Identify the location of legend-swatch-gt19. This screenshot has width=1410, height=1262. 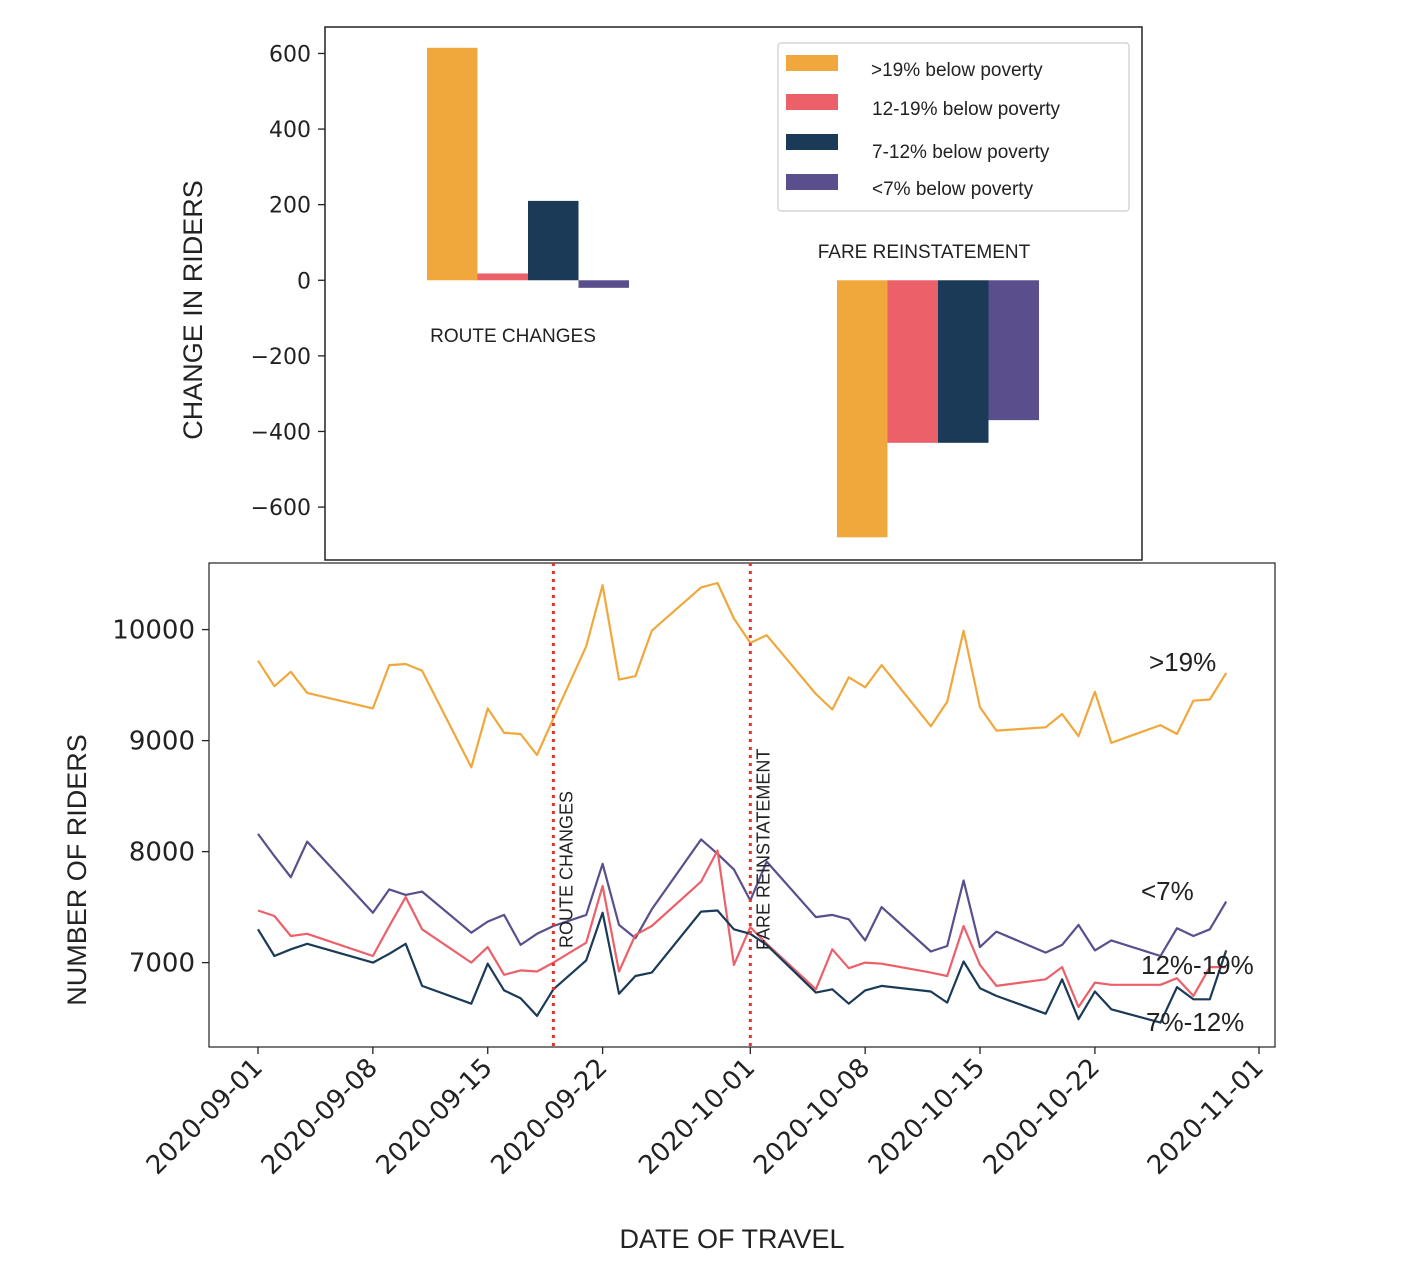
(812, 63).